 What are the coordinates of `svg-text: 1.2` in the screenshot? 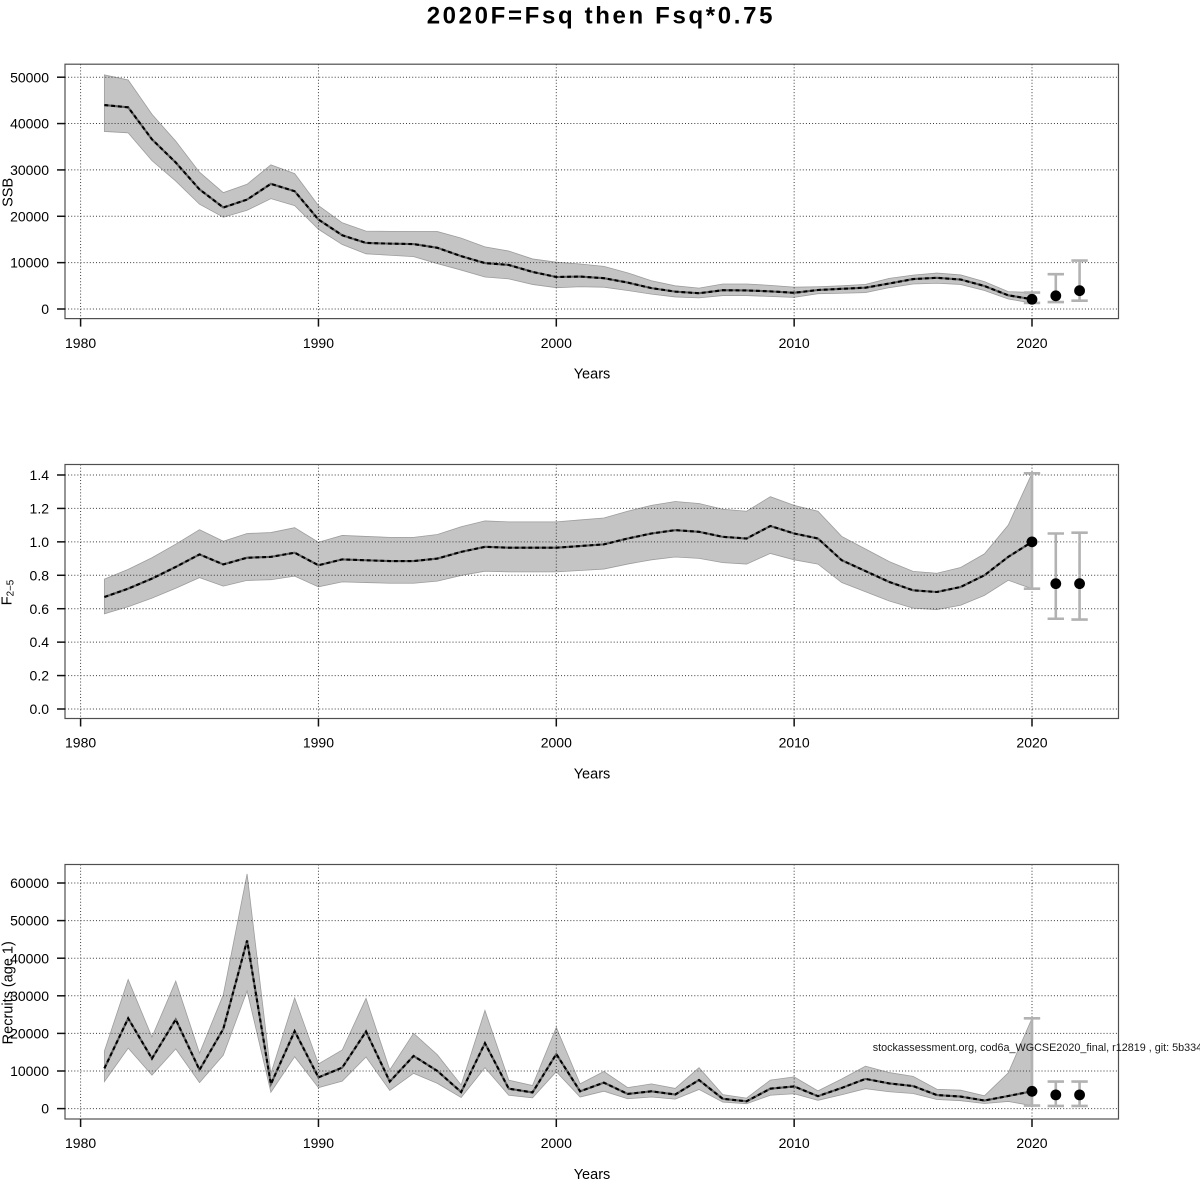 It's located at (40, 509).